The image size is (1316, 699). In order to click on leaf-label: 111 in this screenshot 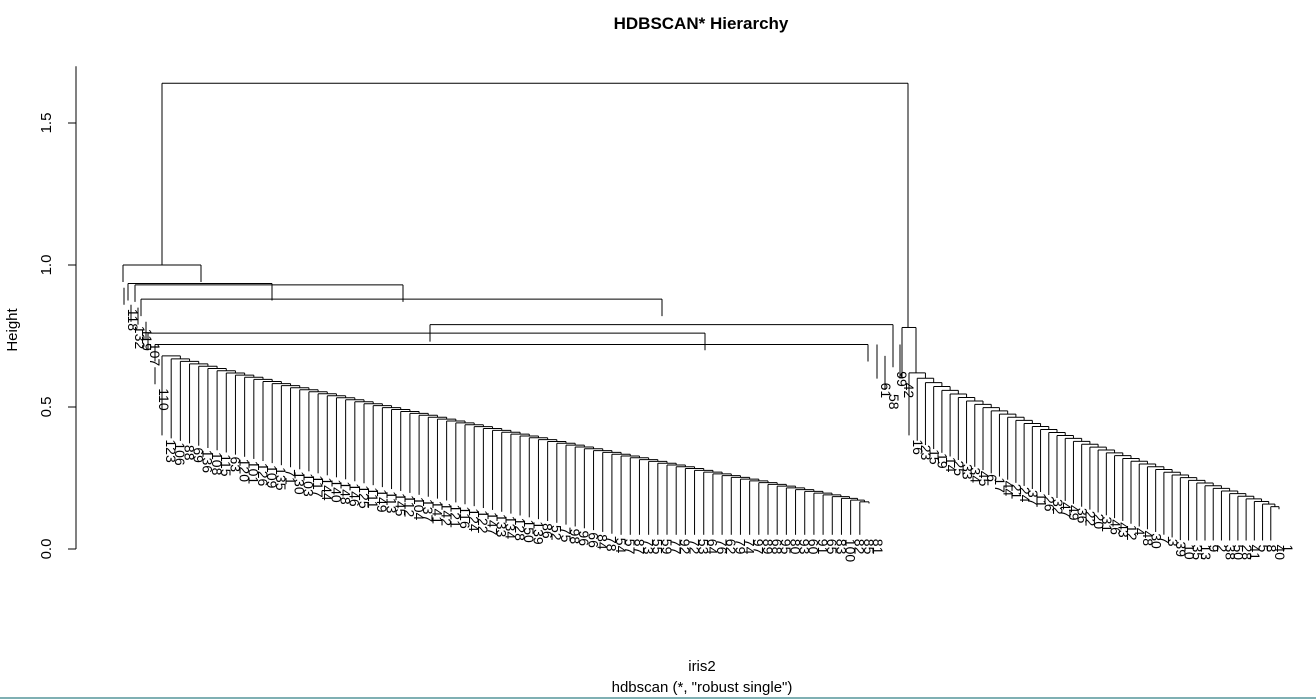, I will do `click(373, 497)`.